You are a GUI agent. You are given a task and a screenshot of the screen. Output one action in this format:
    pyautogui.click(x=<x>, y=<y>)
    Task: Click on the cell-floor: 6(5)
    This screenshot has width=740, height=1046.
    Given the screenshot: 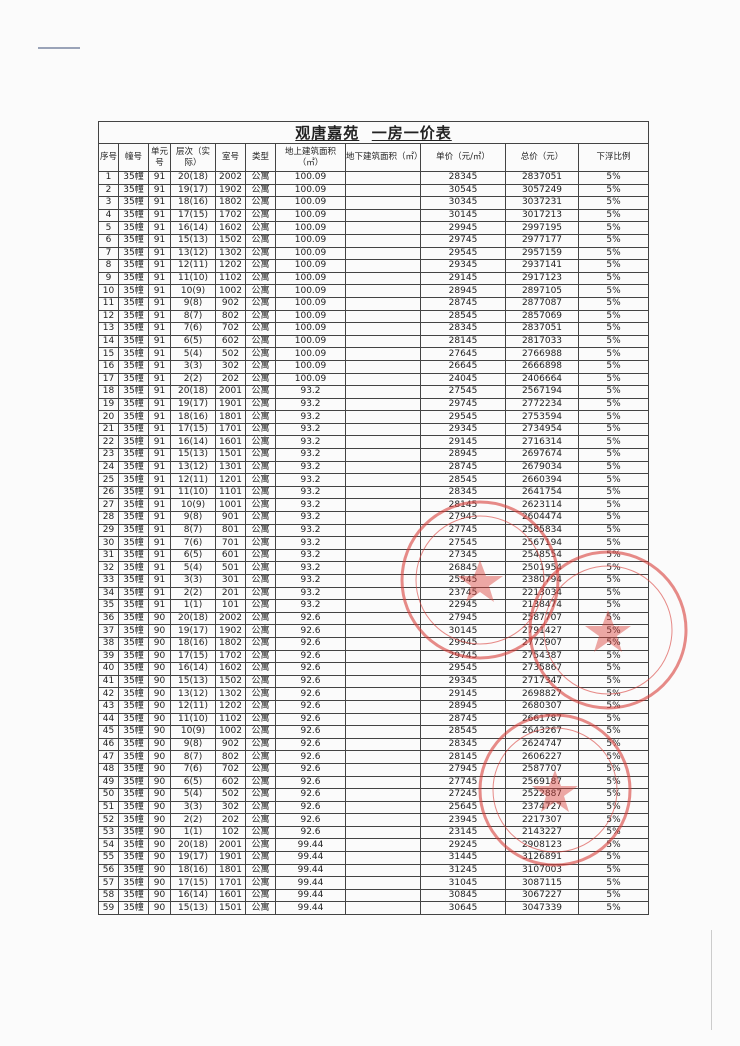 What is the action you would take?
    pyautogui.click(x=193, y=555)
    